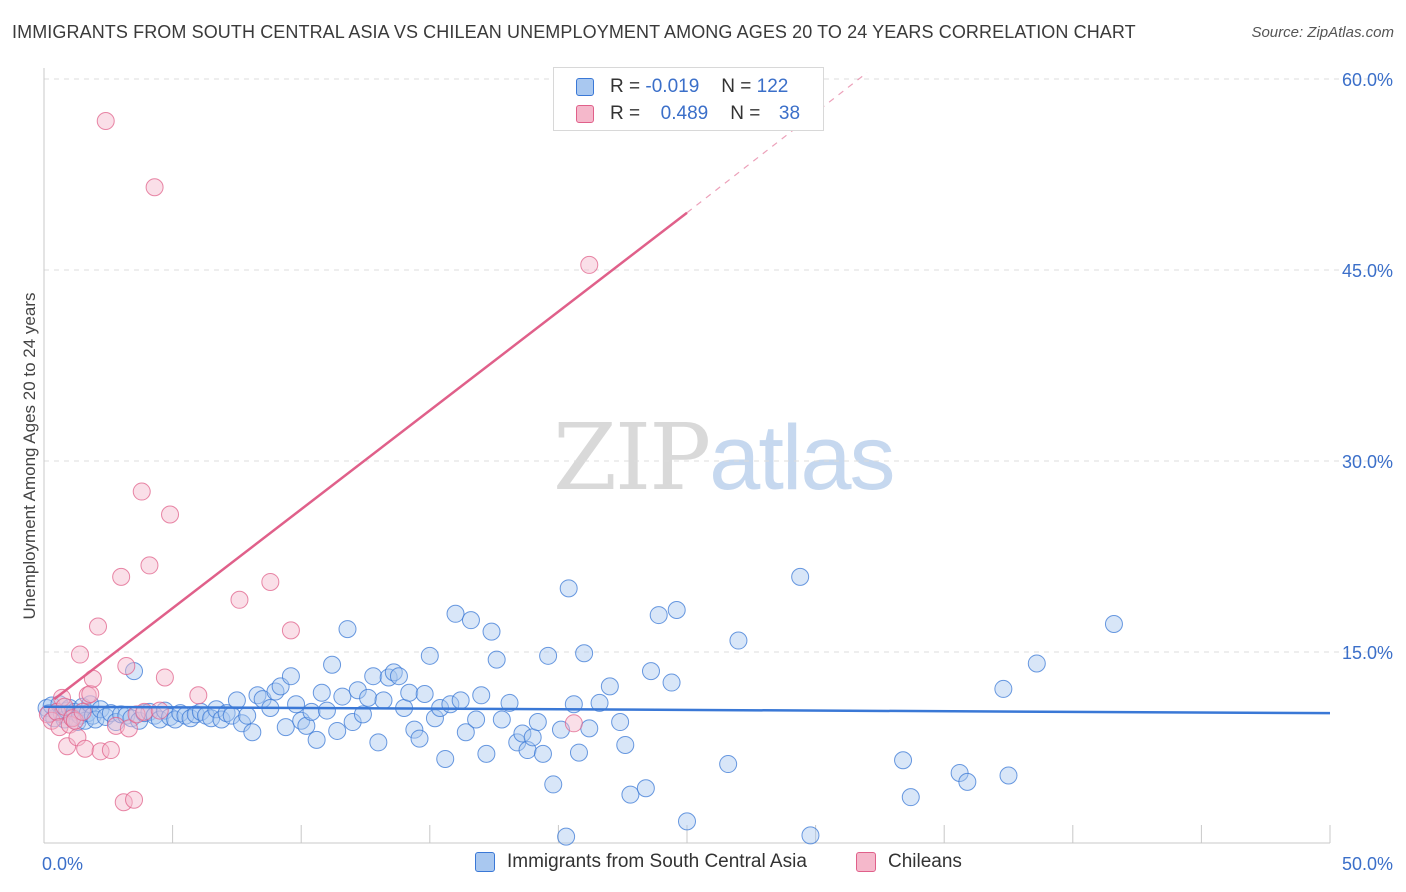 The width and height of the screenshot is (1406, 892). What do you see at coordinates (1367, 80) in the screenshot?
I see `y-tick-label: 60.0%` at bounding box center [1367, 80].